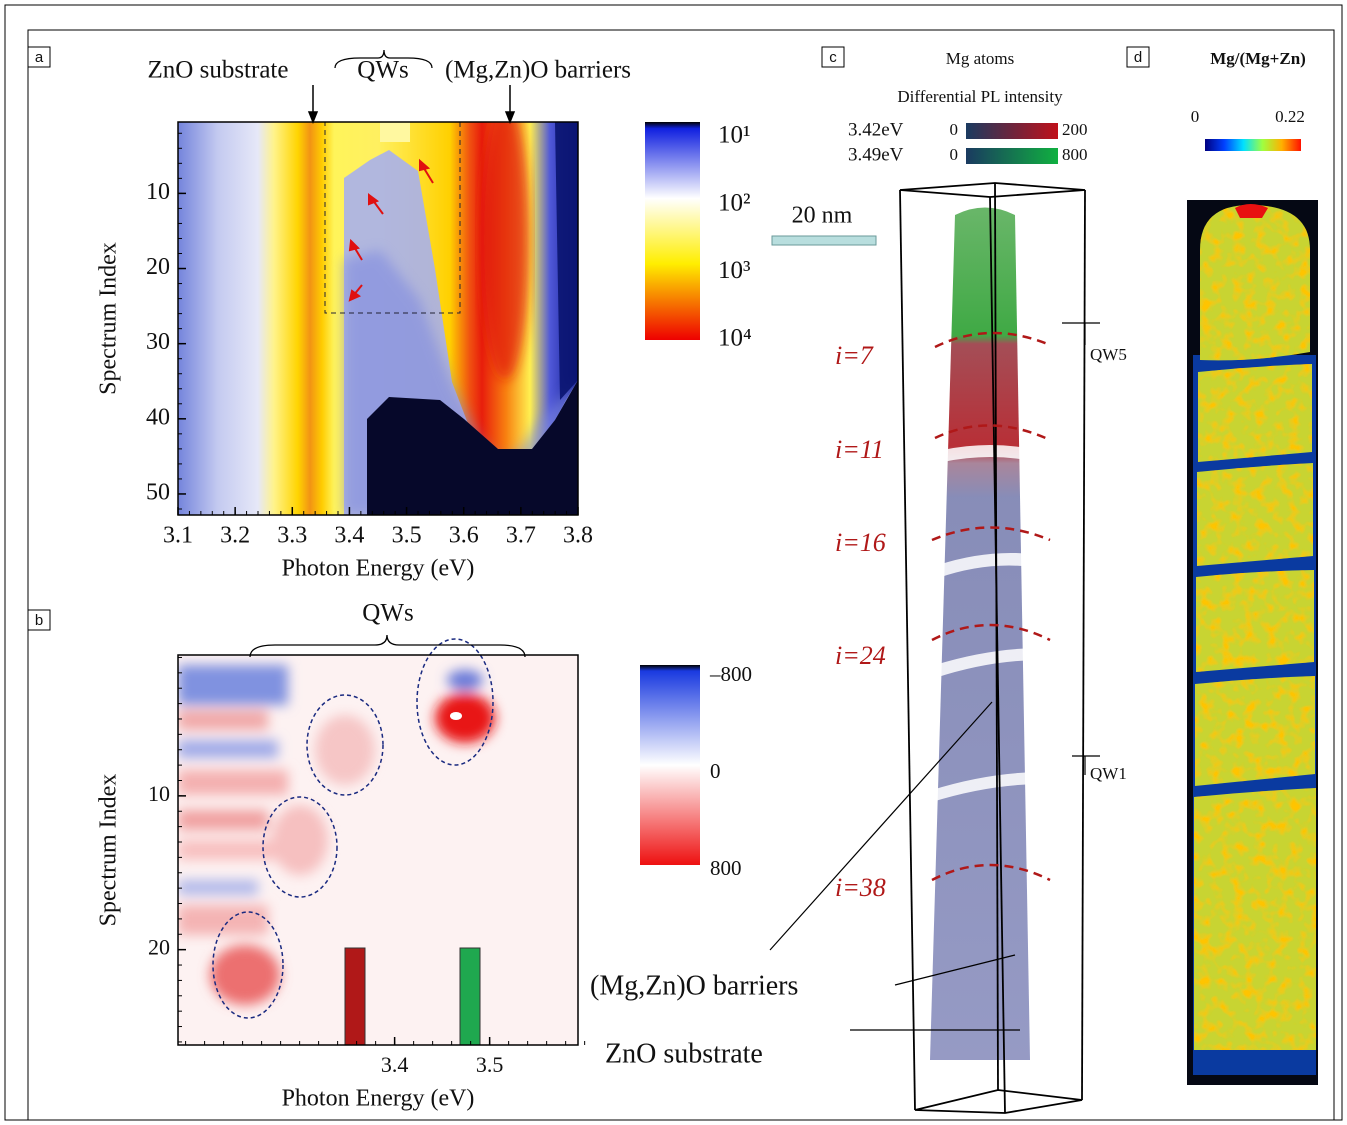  I want to click on legend-max: 200, so click(1075, 129).